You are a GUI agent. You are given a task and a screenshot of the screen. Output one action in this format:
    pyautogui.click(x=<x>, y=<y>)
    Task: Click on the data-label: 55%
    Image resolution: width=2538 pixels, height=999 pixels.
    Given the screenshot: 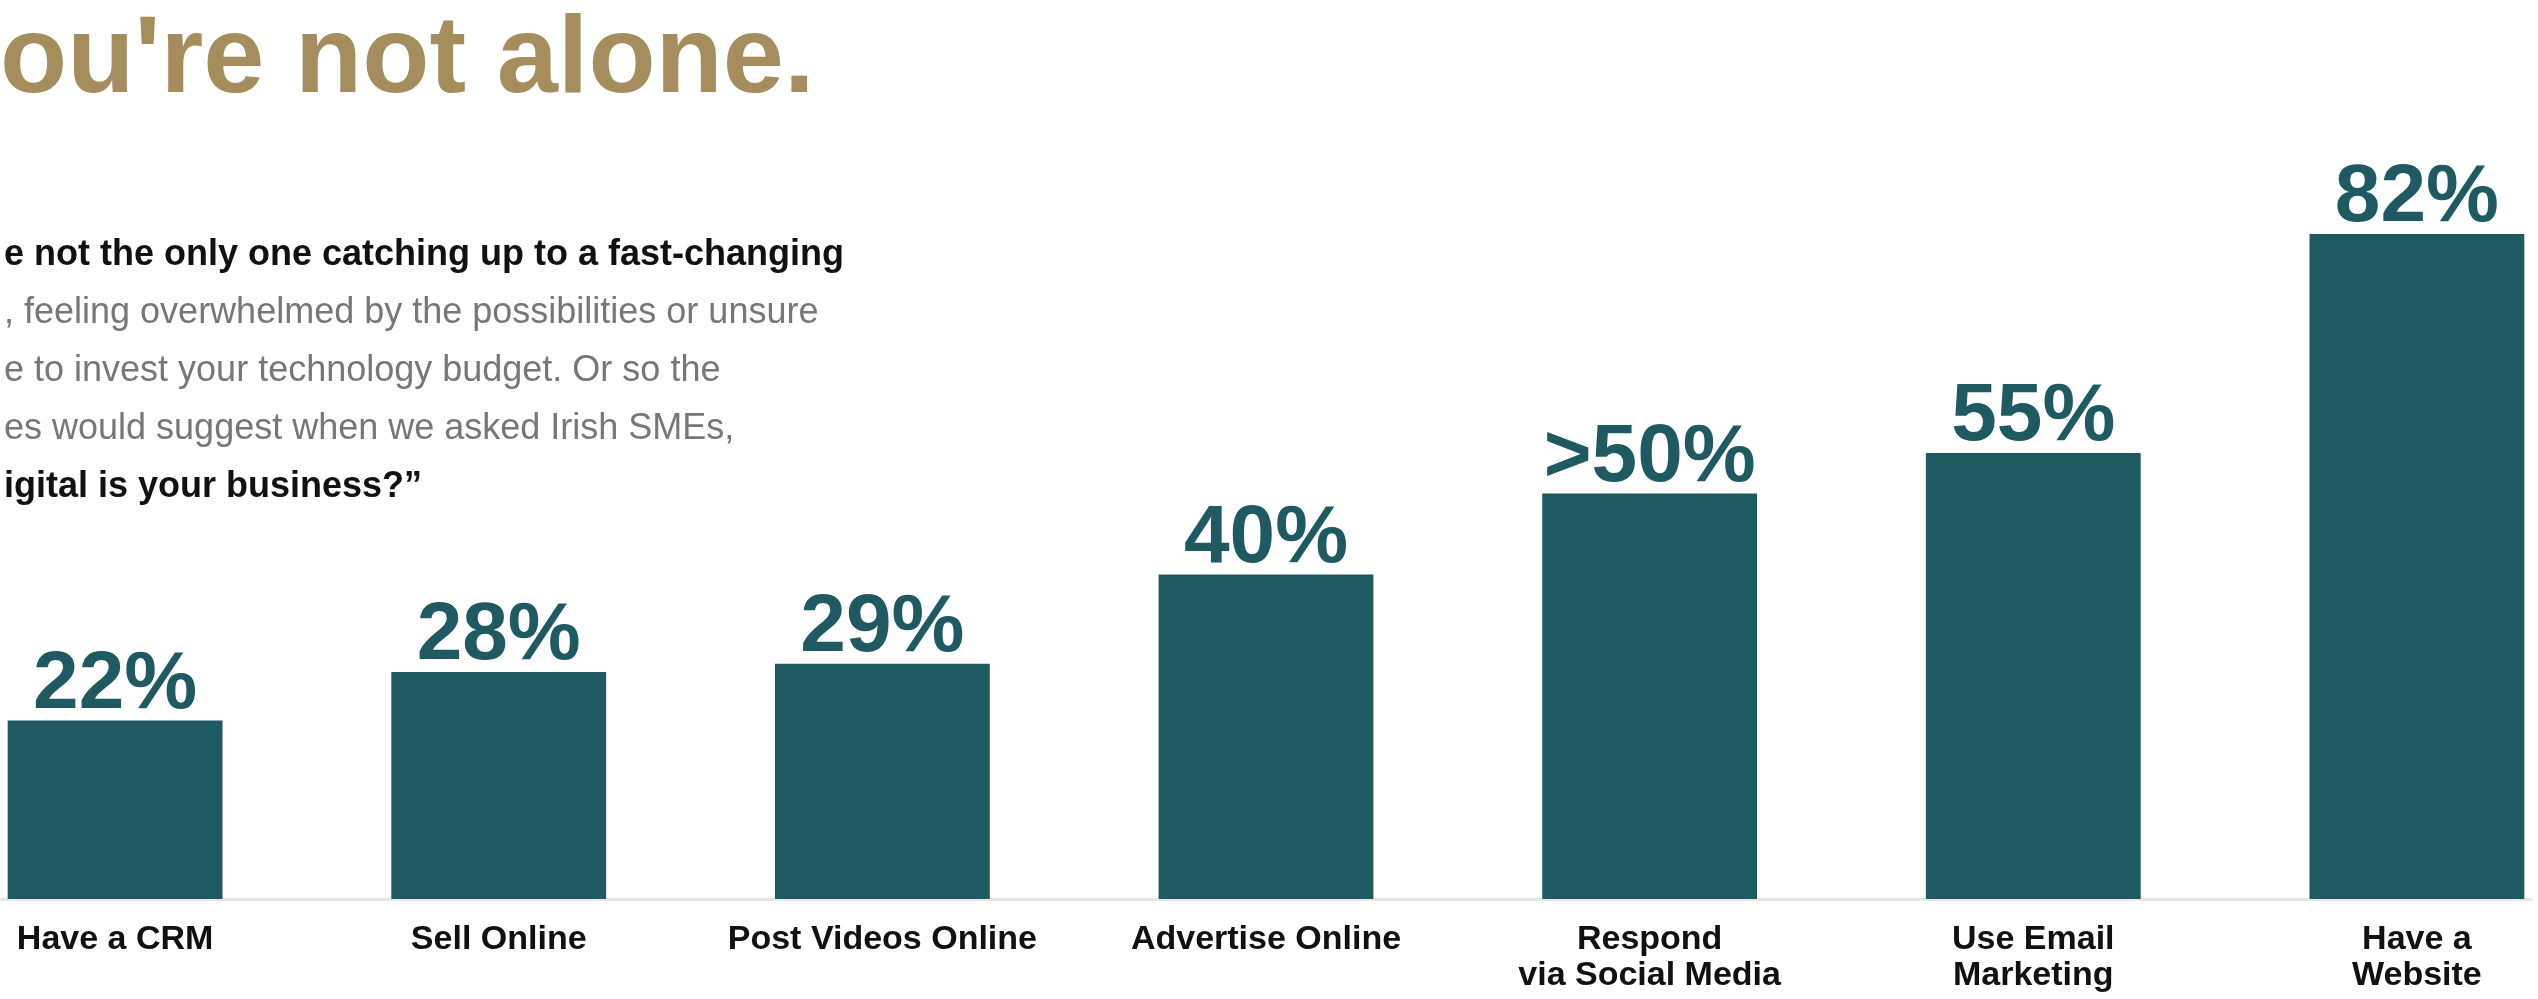 What is the action you would take?
    pyautogui.click(x=2033, y=411)
    